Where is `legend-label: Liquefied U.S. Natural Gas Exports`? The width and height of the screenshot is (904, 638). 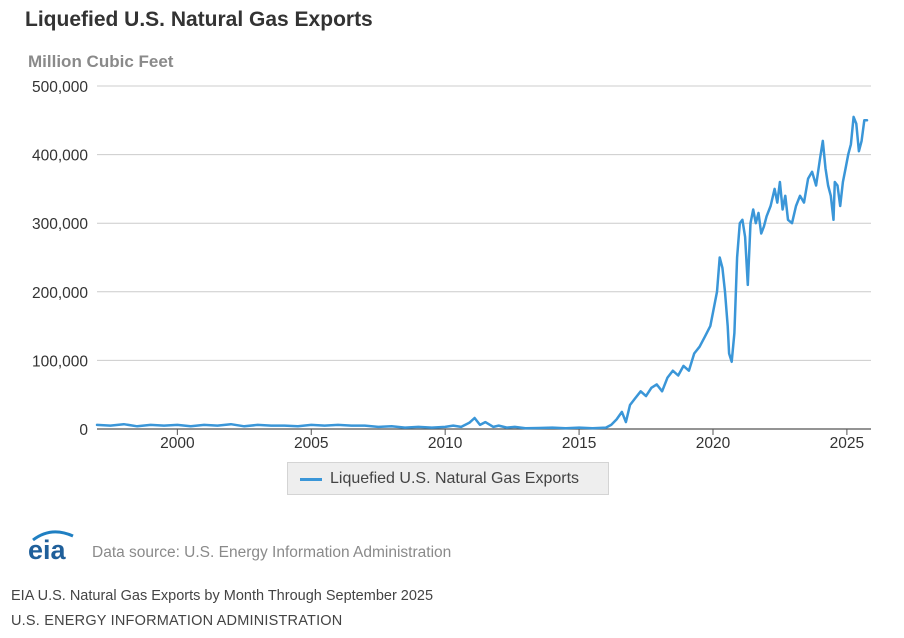
legend-label: Liquefied U.S. Natural Gas Exports is located at coordinates (455, 478).